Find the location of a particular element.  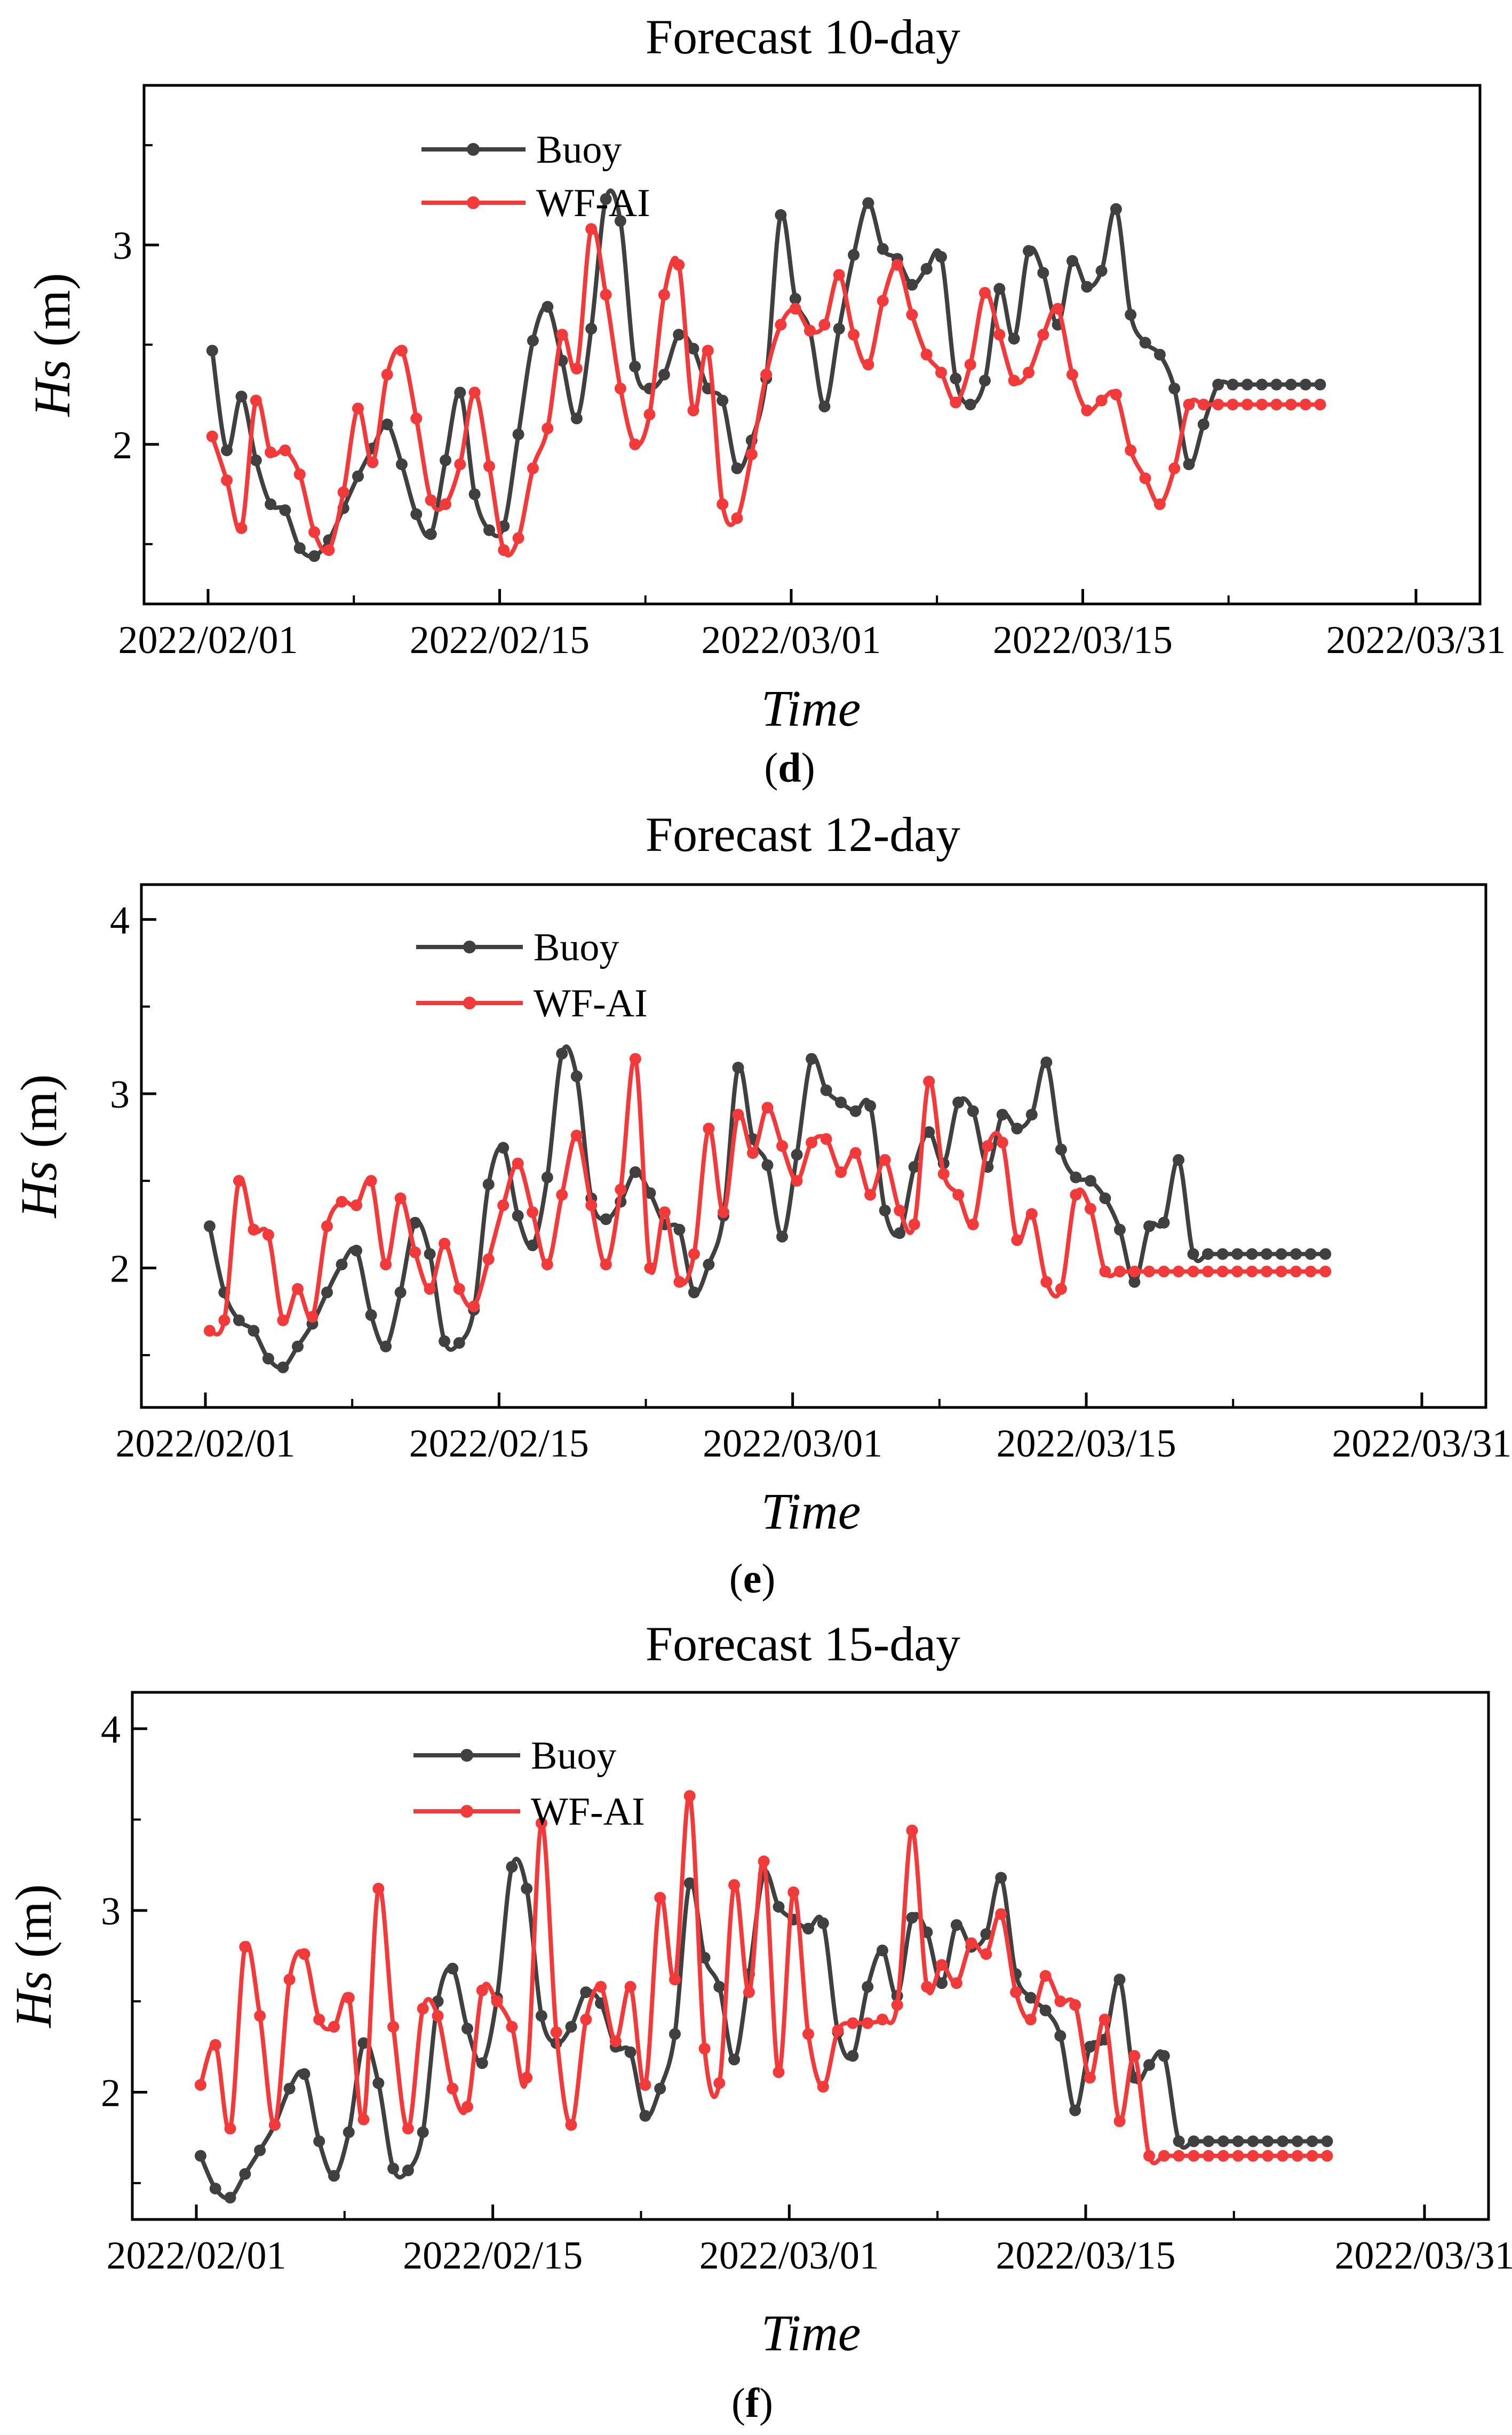

x-tick-label: 2022/02/15 is located at coordinates (500, 640).